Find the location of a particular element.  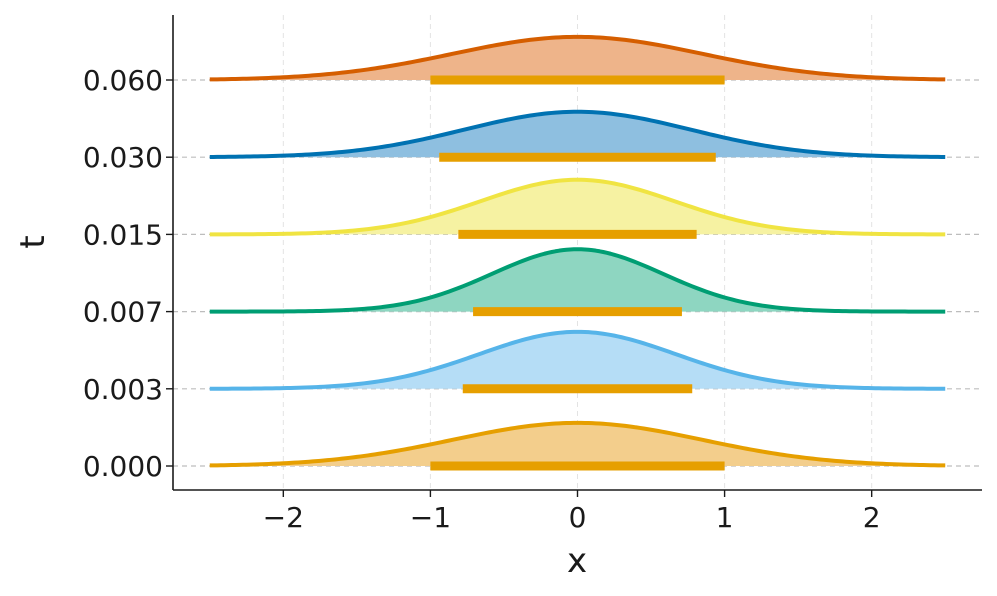

x-tick-label: −2 is located at coordinates (283, 517).